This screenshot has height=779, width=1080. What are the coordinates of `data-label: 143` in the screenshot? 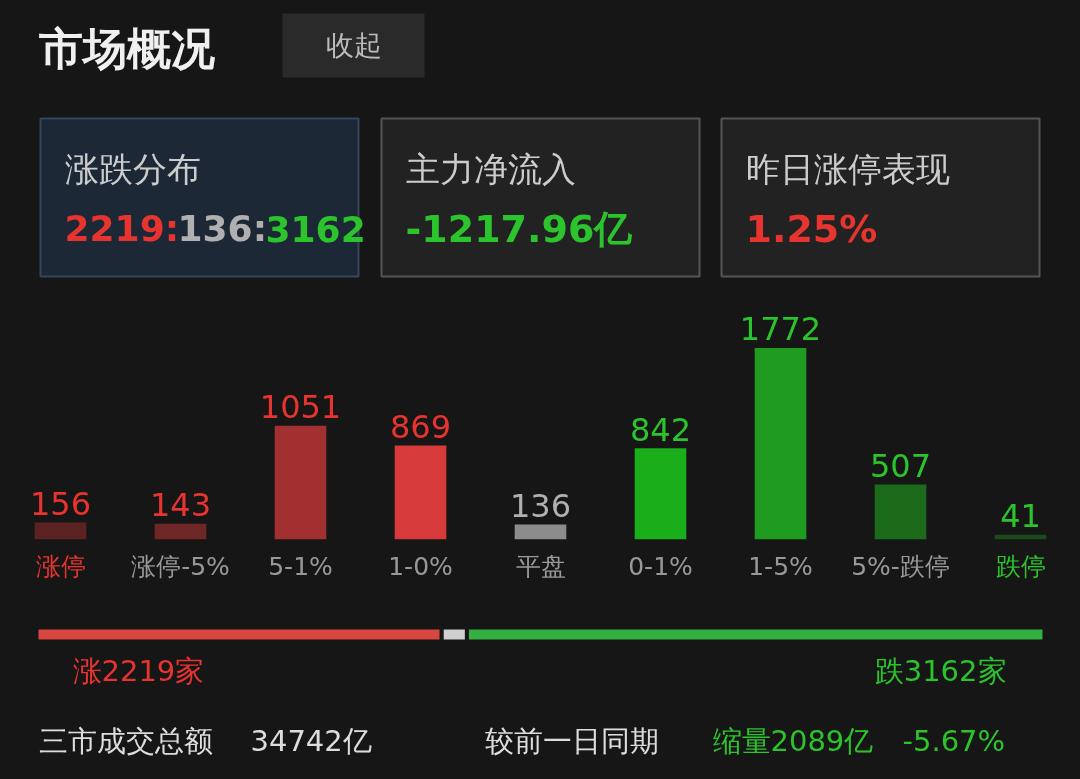 It's located at (180, 505).